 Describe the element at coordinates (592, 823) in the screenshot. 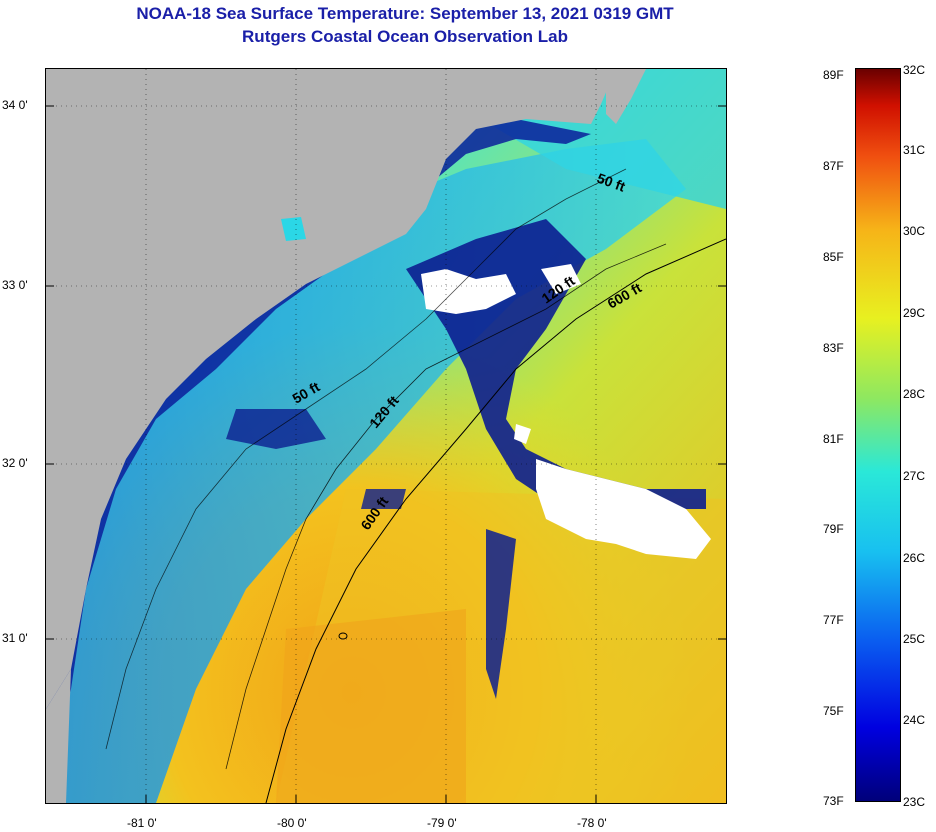

I see `lon-label-78: -78 0'` at that location.